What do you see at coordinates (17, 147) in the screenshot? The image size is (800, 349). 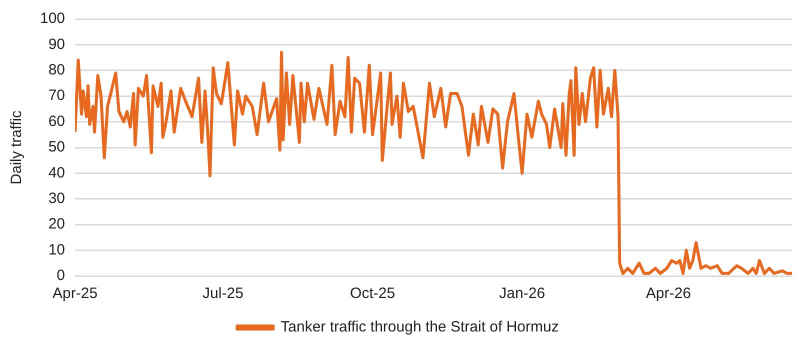 I see `y-axis-title: Daily traffic` at bounding box center [17, 147].